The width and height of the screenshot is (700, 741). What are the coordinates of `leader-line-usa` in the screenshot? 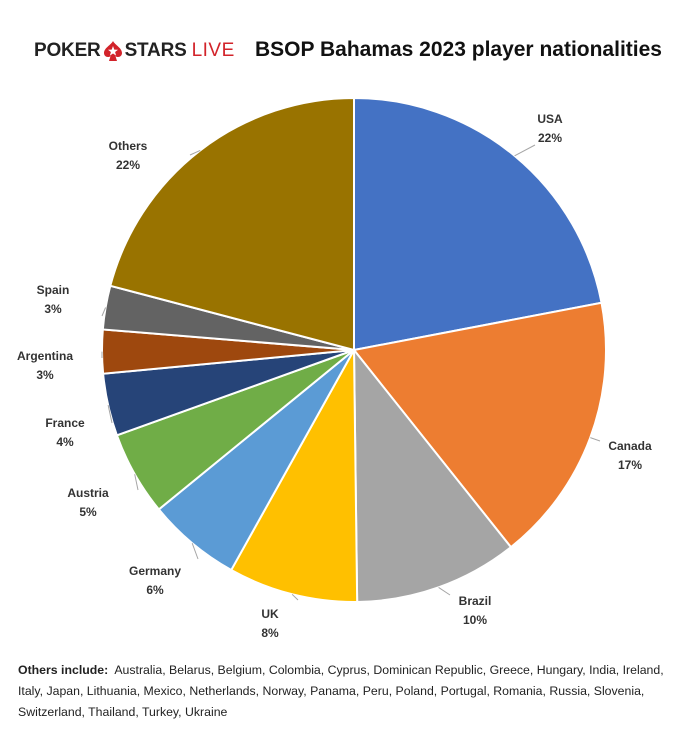 It's located at (525, 150).